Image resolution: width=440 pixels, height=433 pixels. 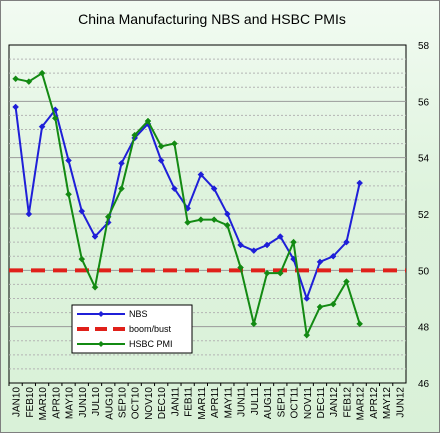 What do you see at coordinates (400, 402) in the screenshot?
I see `x-tick-label: JUN12` at bounding box center [400, 402].